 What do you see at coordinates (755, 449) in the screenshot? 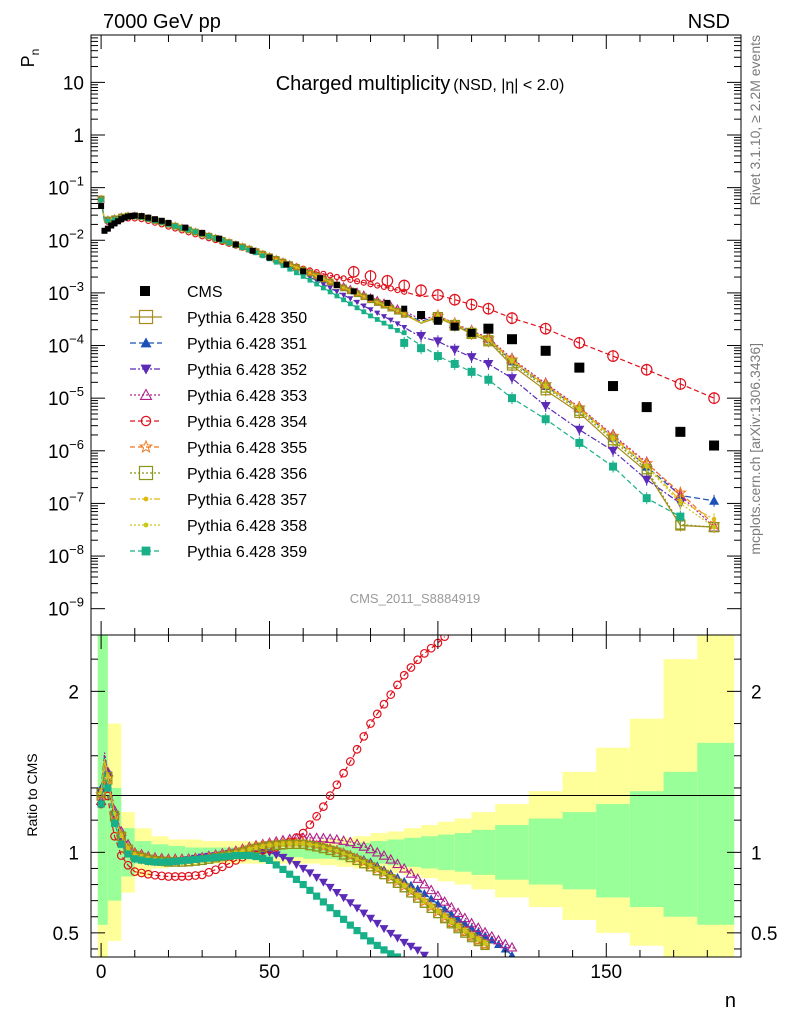
I see `mcplots-label: mcplots.cern.ch [arXiv:1306.3436]` at bounding box center [755, 449].